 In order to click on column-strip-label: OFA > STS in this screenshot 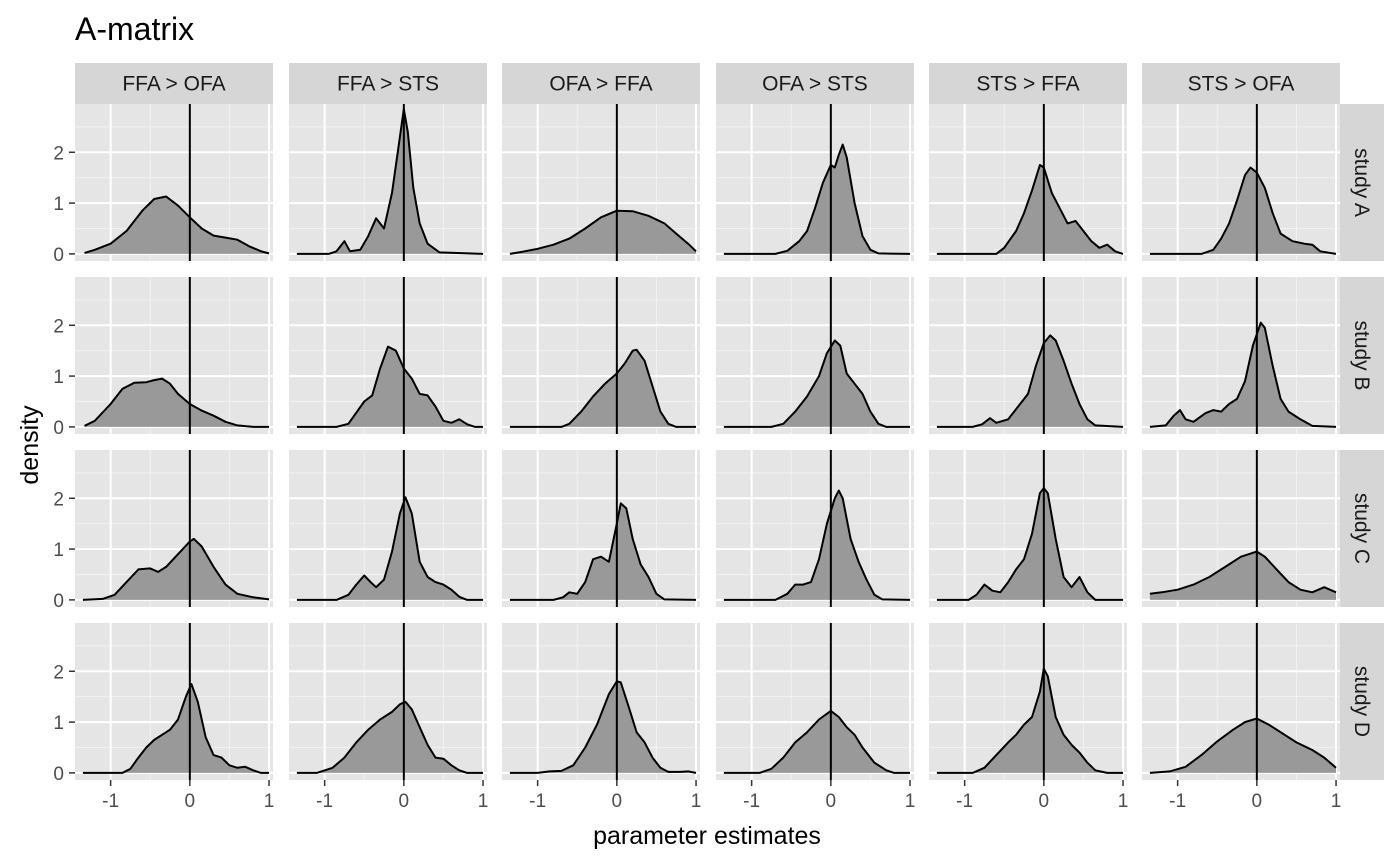, I will do `click(815, 84)`.